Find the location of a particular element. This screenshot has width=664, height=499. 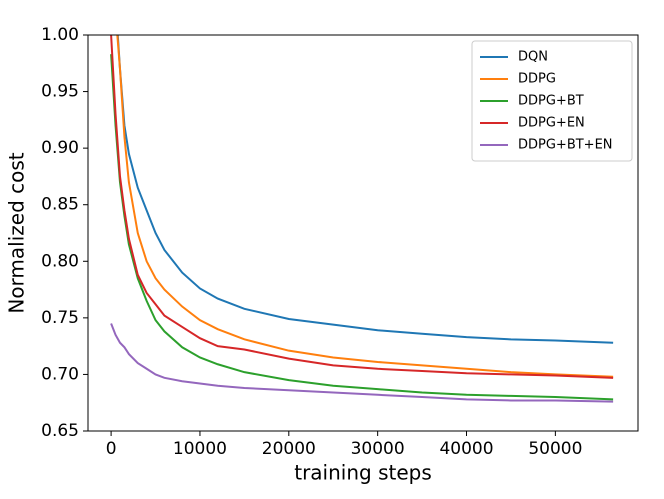

legend-box is located at coordinates (552, 101).